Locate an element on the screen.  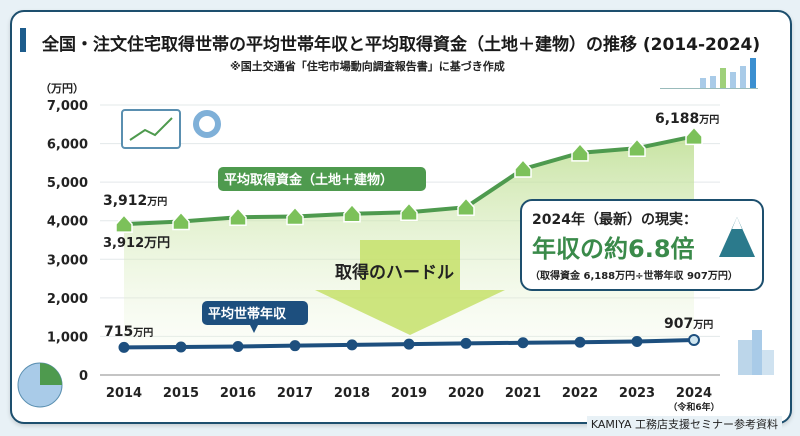
x-tick-label: 2021 is located at coordinates (523, 393).